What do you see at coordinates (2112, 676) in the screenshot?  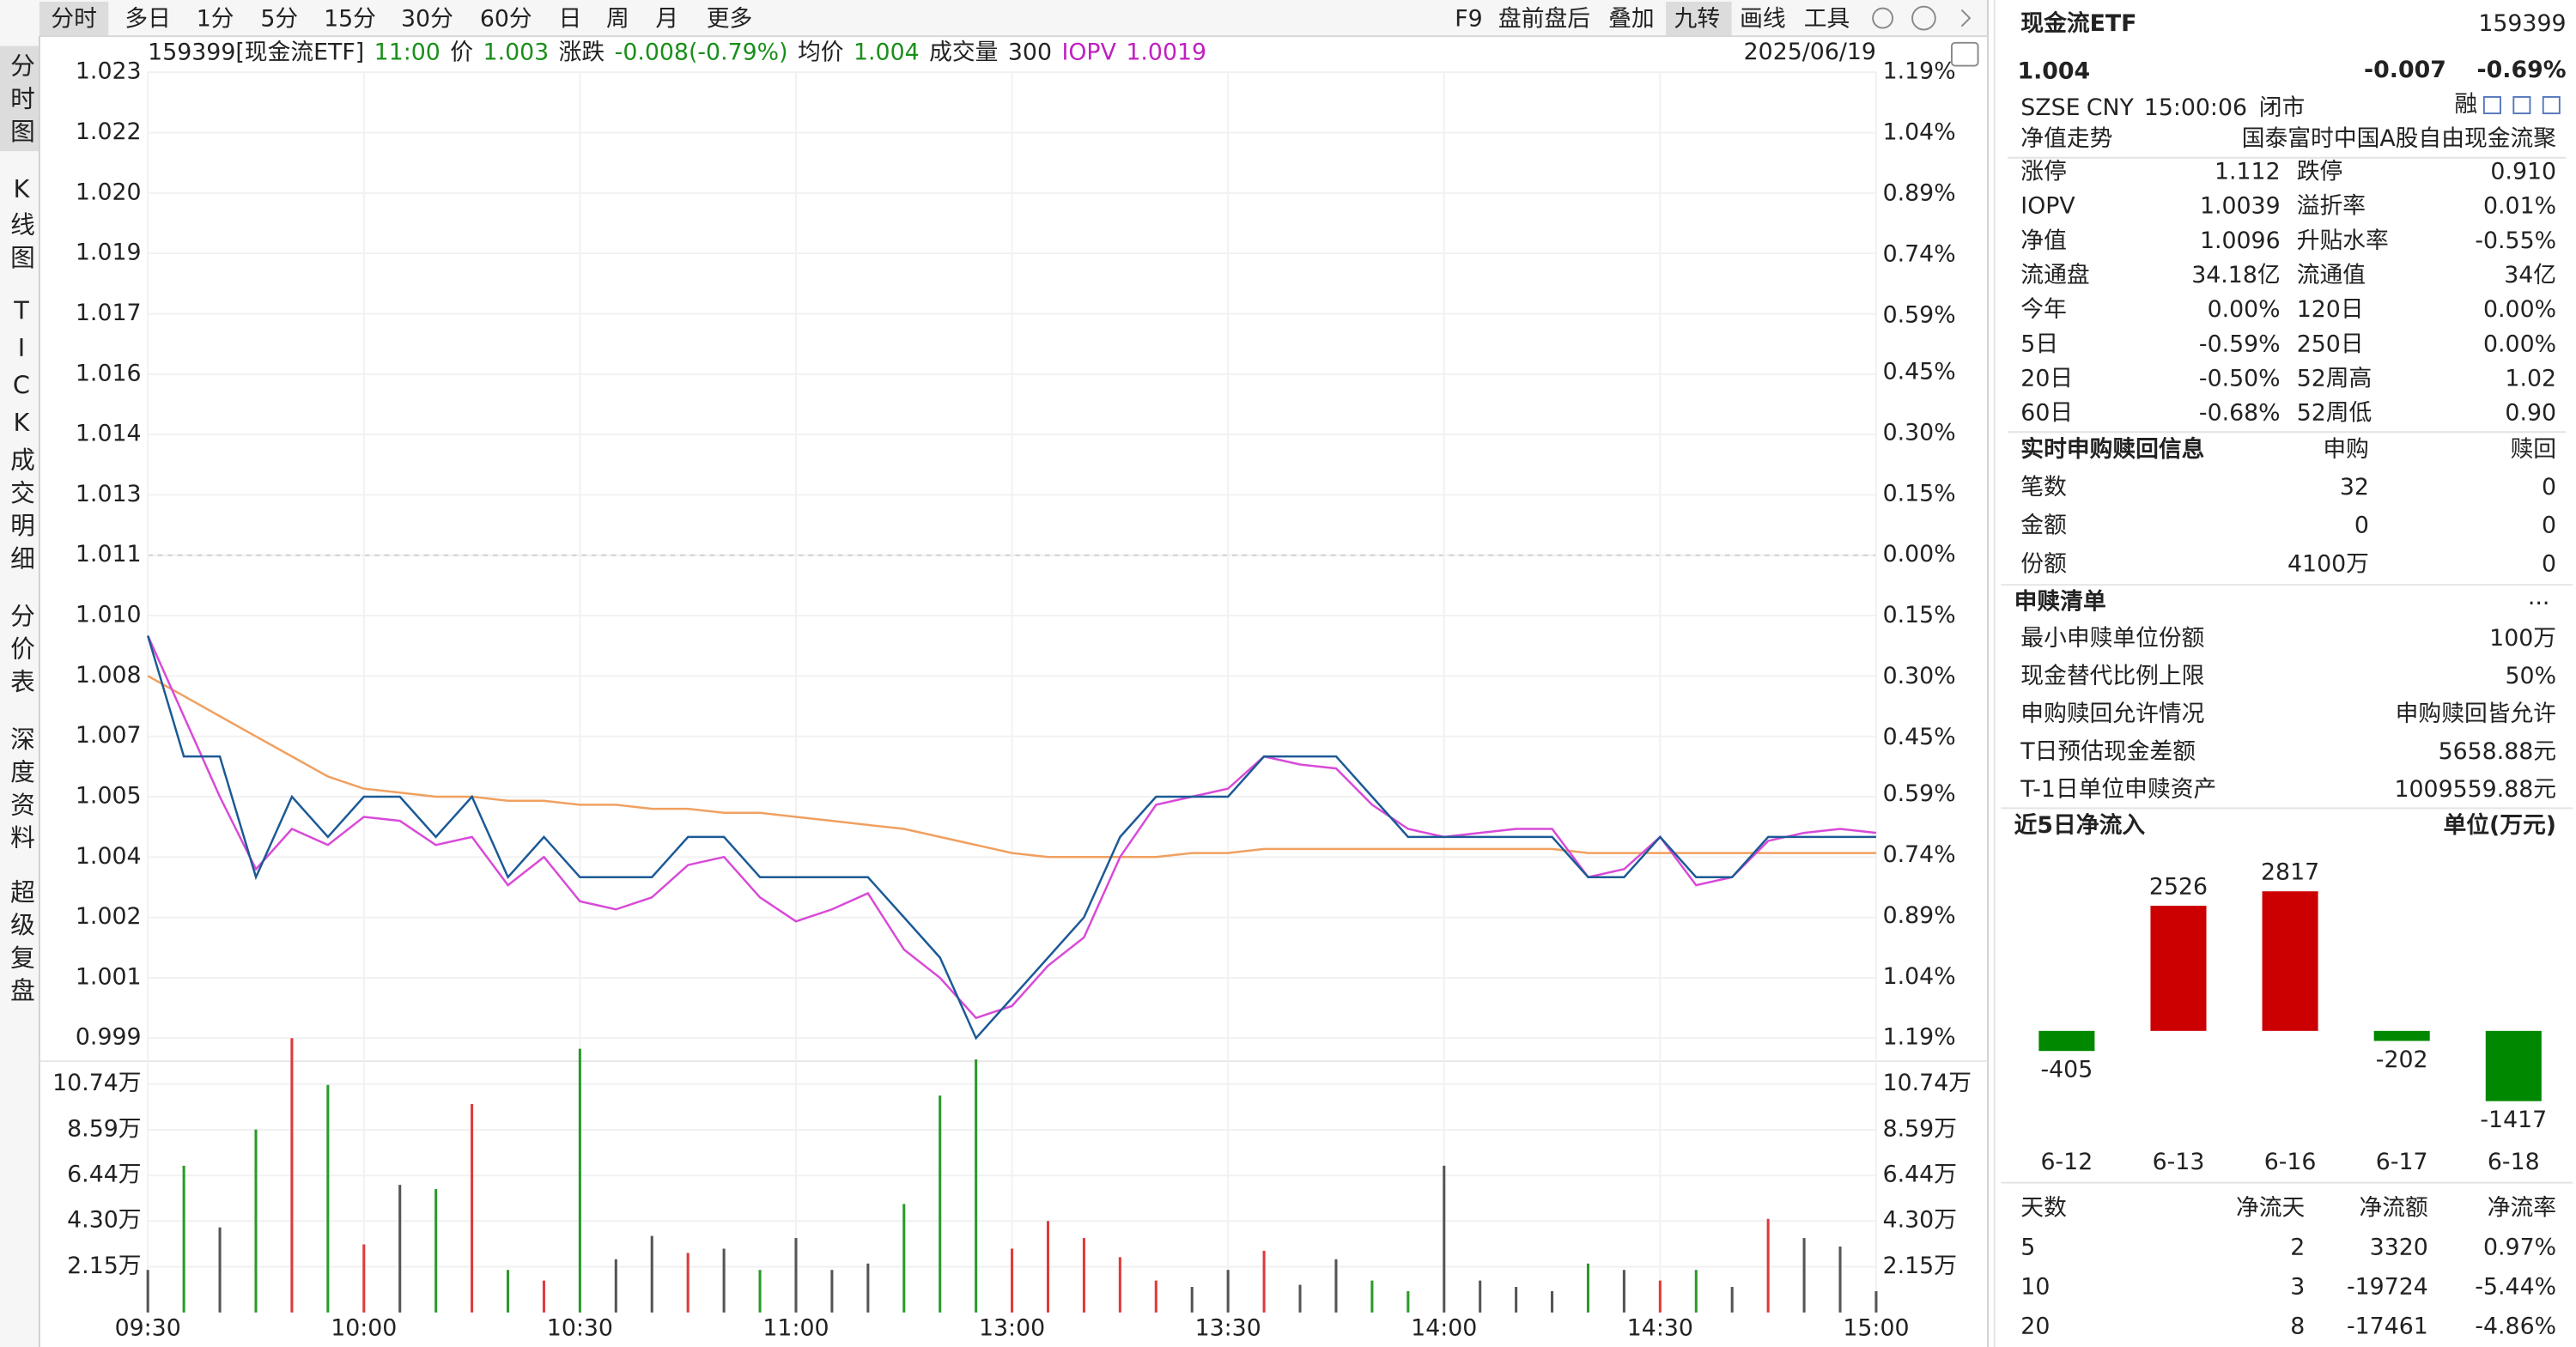 I see `row-label: 现金替代比例上限` at bounding box center [2112, 676].